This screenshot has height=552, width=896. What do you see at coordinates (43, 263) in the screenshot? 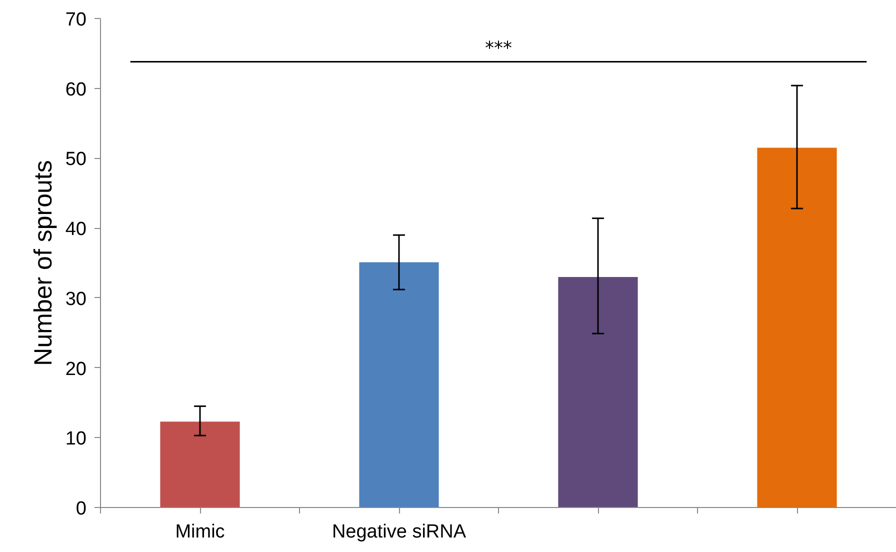
I see `y-axis-title: Number of sprouts` at bounding box center [43, 263].